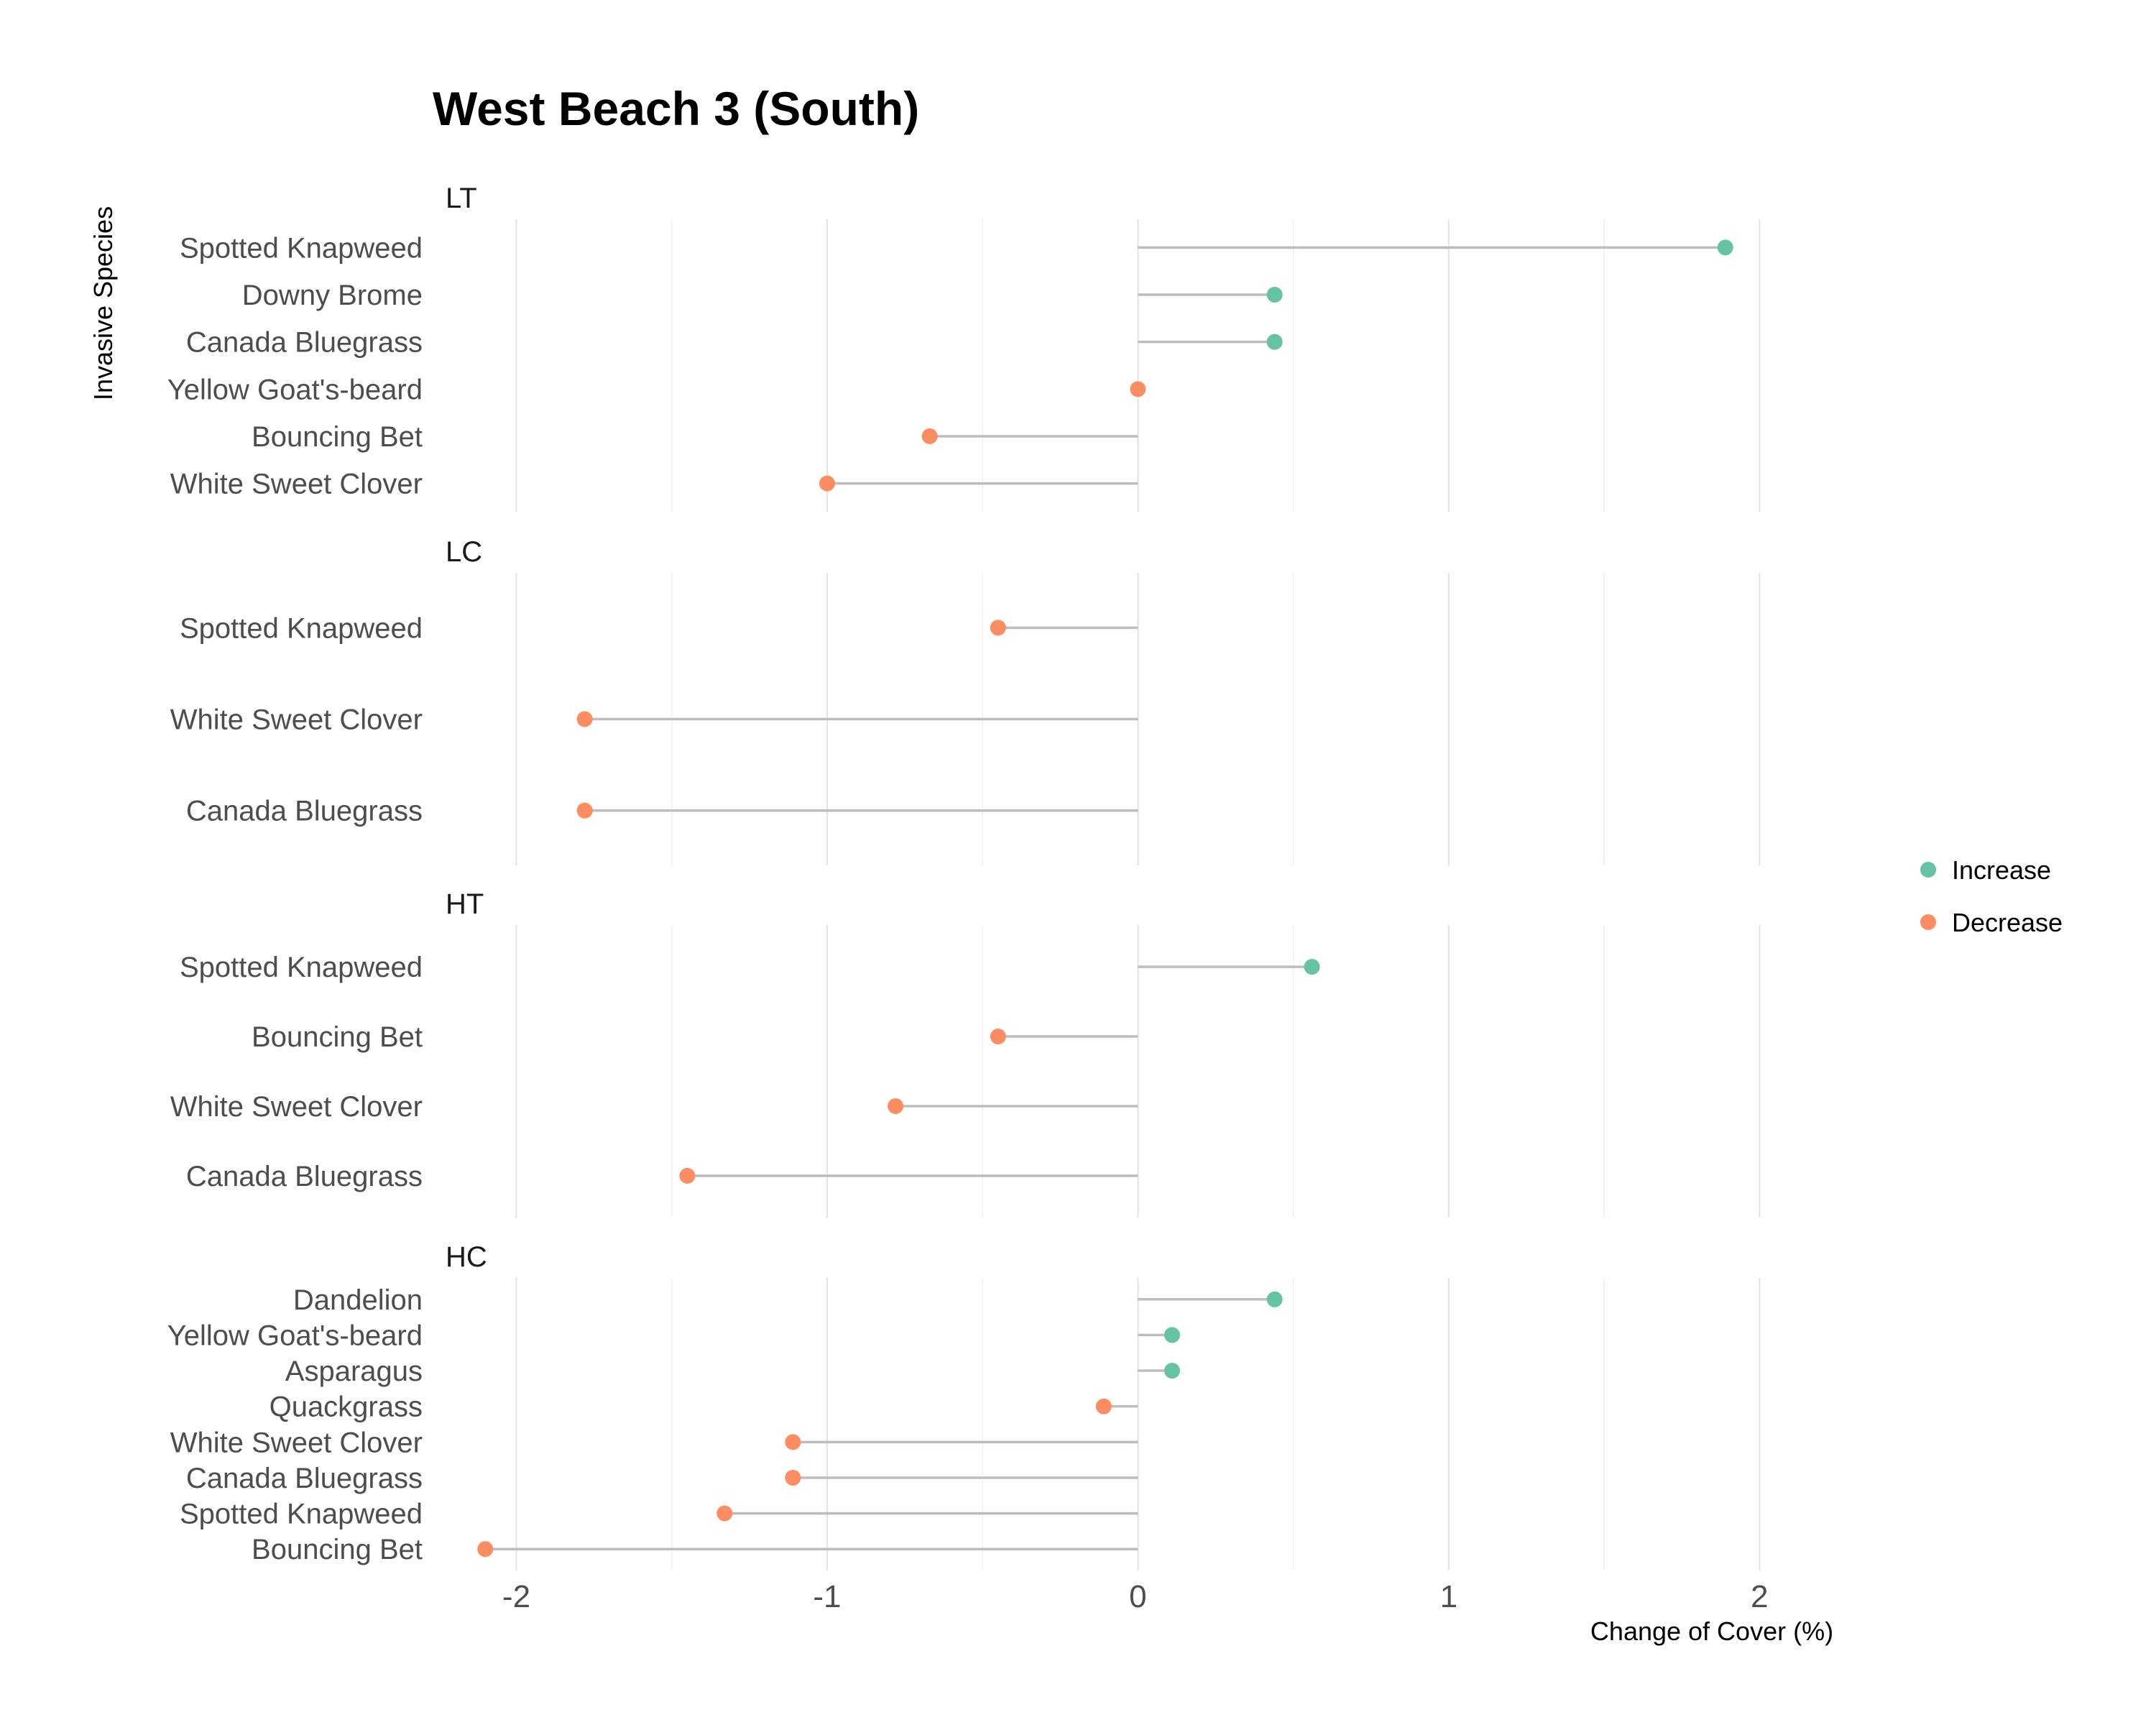  I want to click on x-tick-label: 2, so click(1759, 1596).